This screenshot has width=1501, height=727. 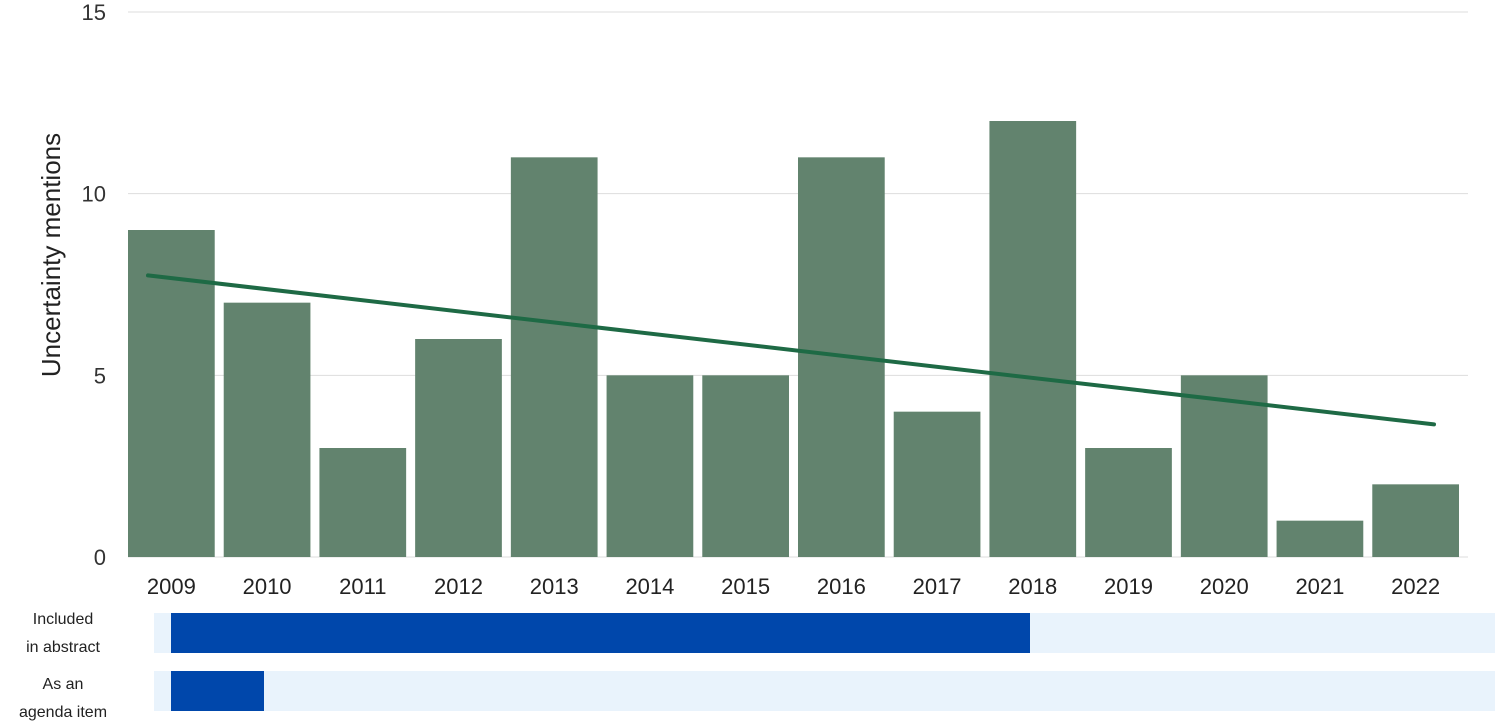 I want to click on x-tick-label: 2012, so click(x=458, y=586).